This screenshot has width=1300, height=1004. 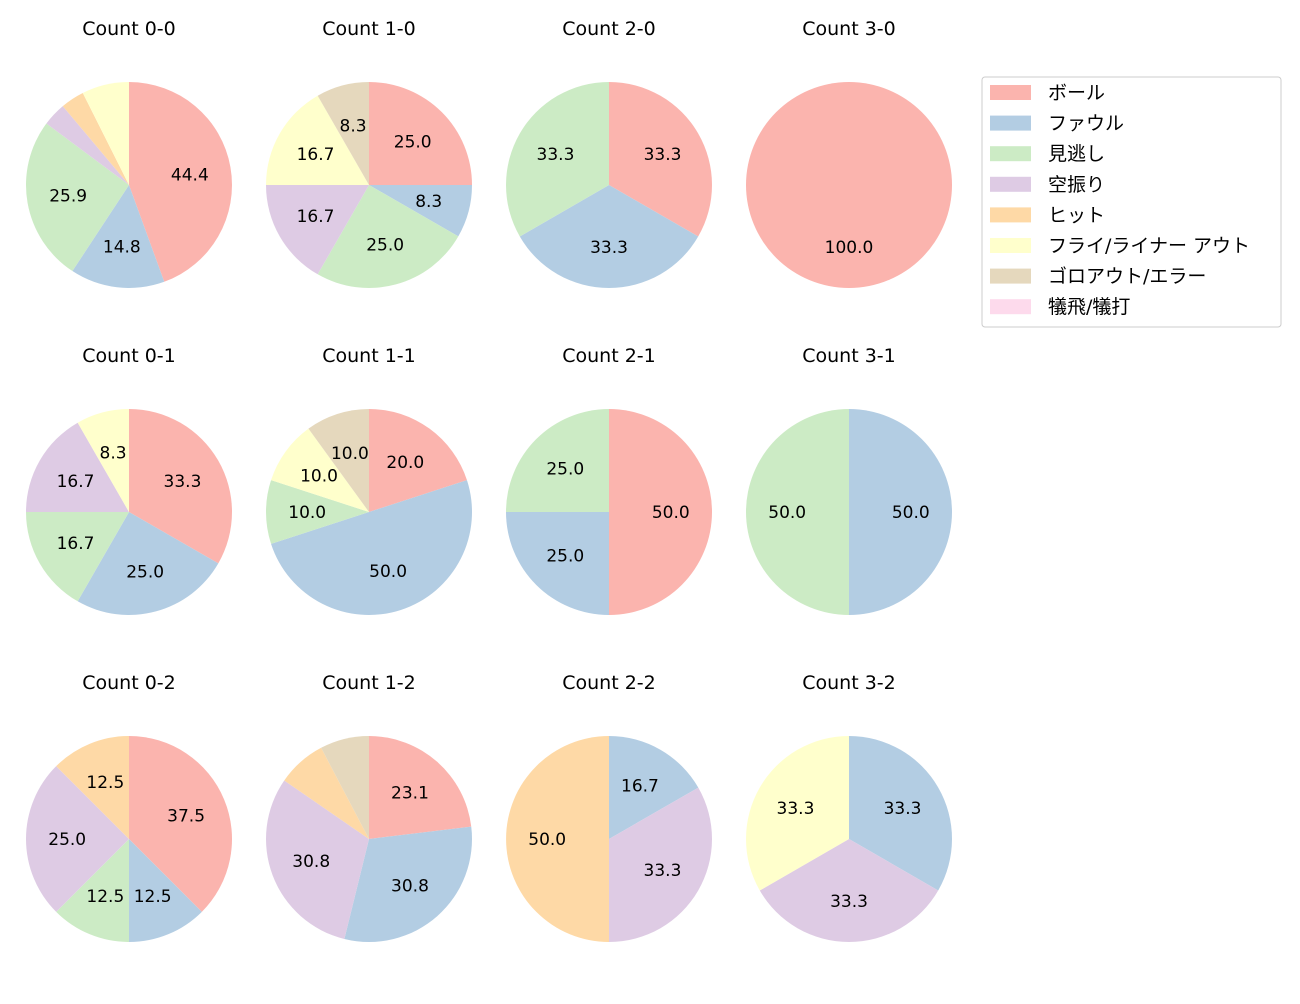 I want to click on slice-label: 10.0, so click(x=319, y=477).